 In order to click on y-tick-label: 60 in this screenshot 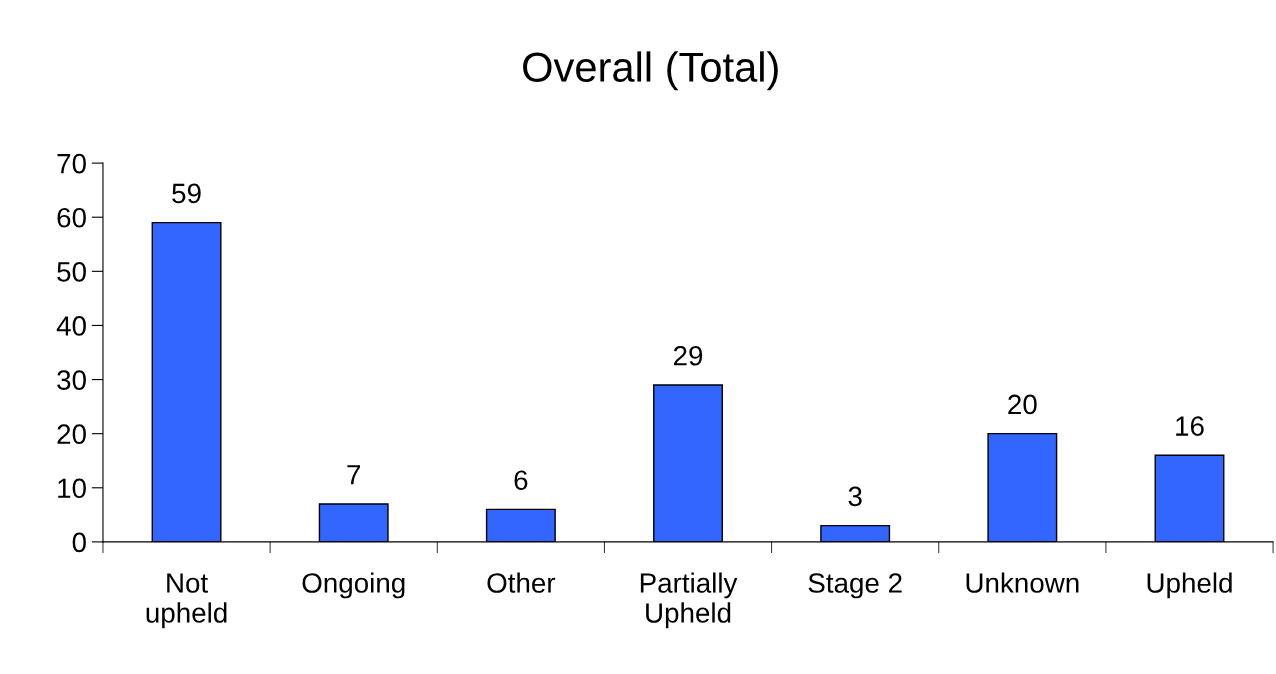, I will do `click(71, 217)`.